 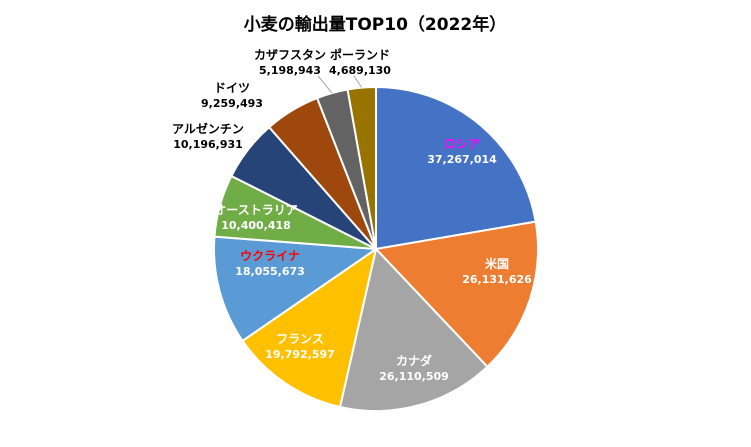 What do you see at coordinates (497, 263) in the screenshot?
I see `slice-label-2: 米国` at bounding box center [497, 263].